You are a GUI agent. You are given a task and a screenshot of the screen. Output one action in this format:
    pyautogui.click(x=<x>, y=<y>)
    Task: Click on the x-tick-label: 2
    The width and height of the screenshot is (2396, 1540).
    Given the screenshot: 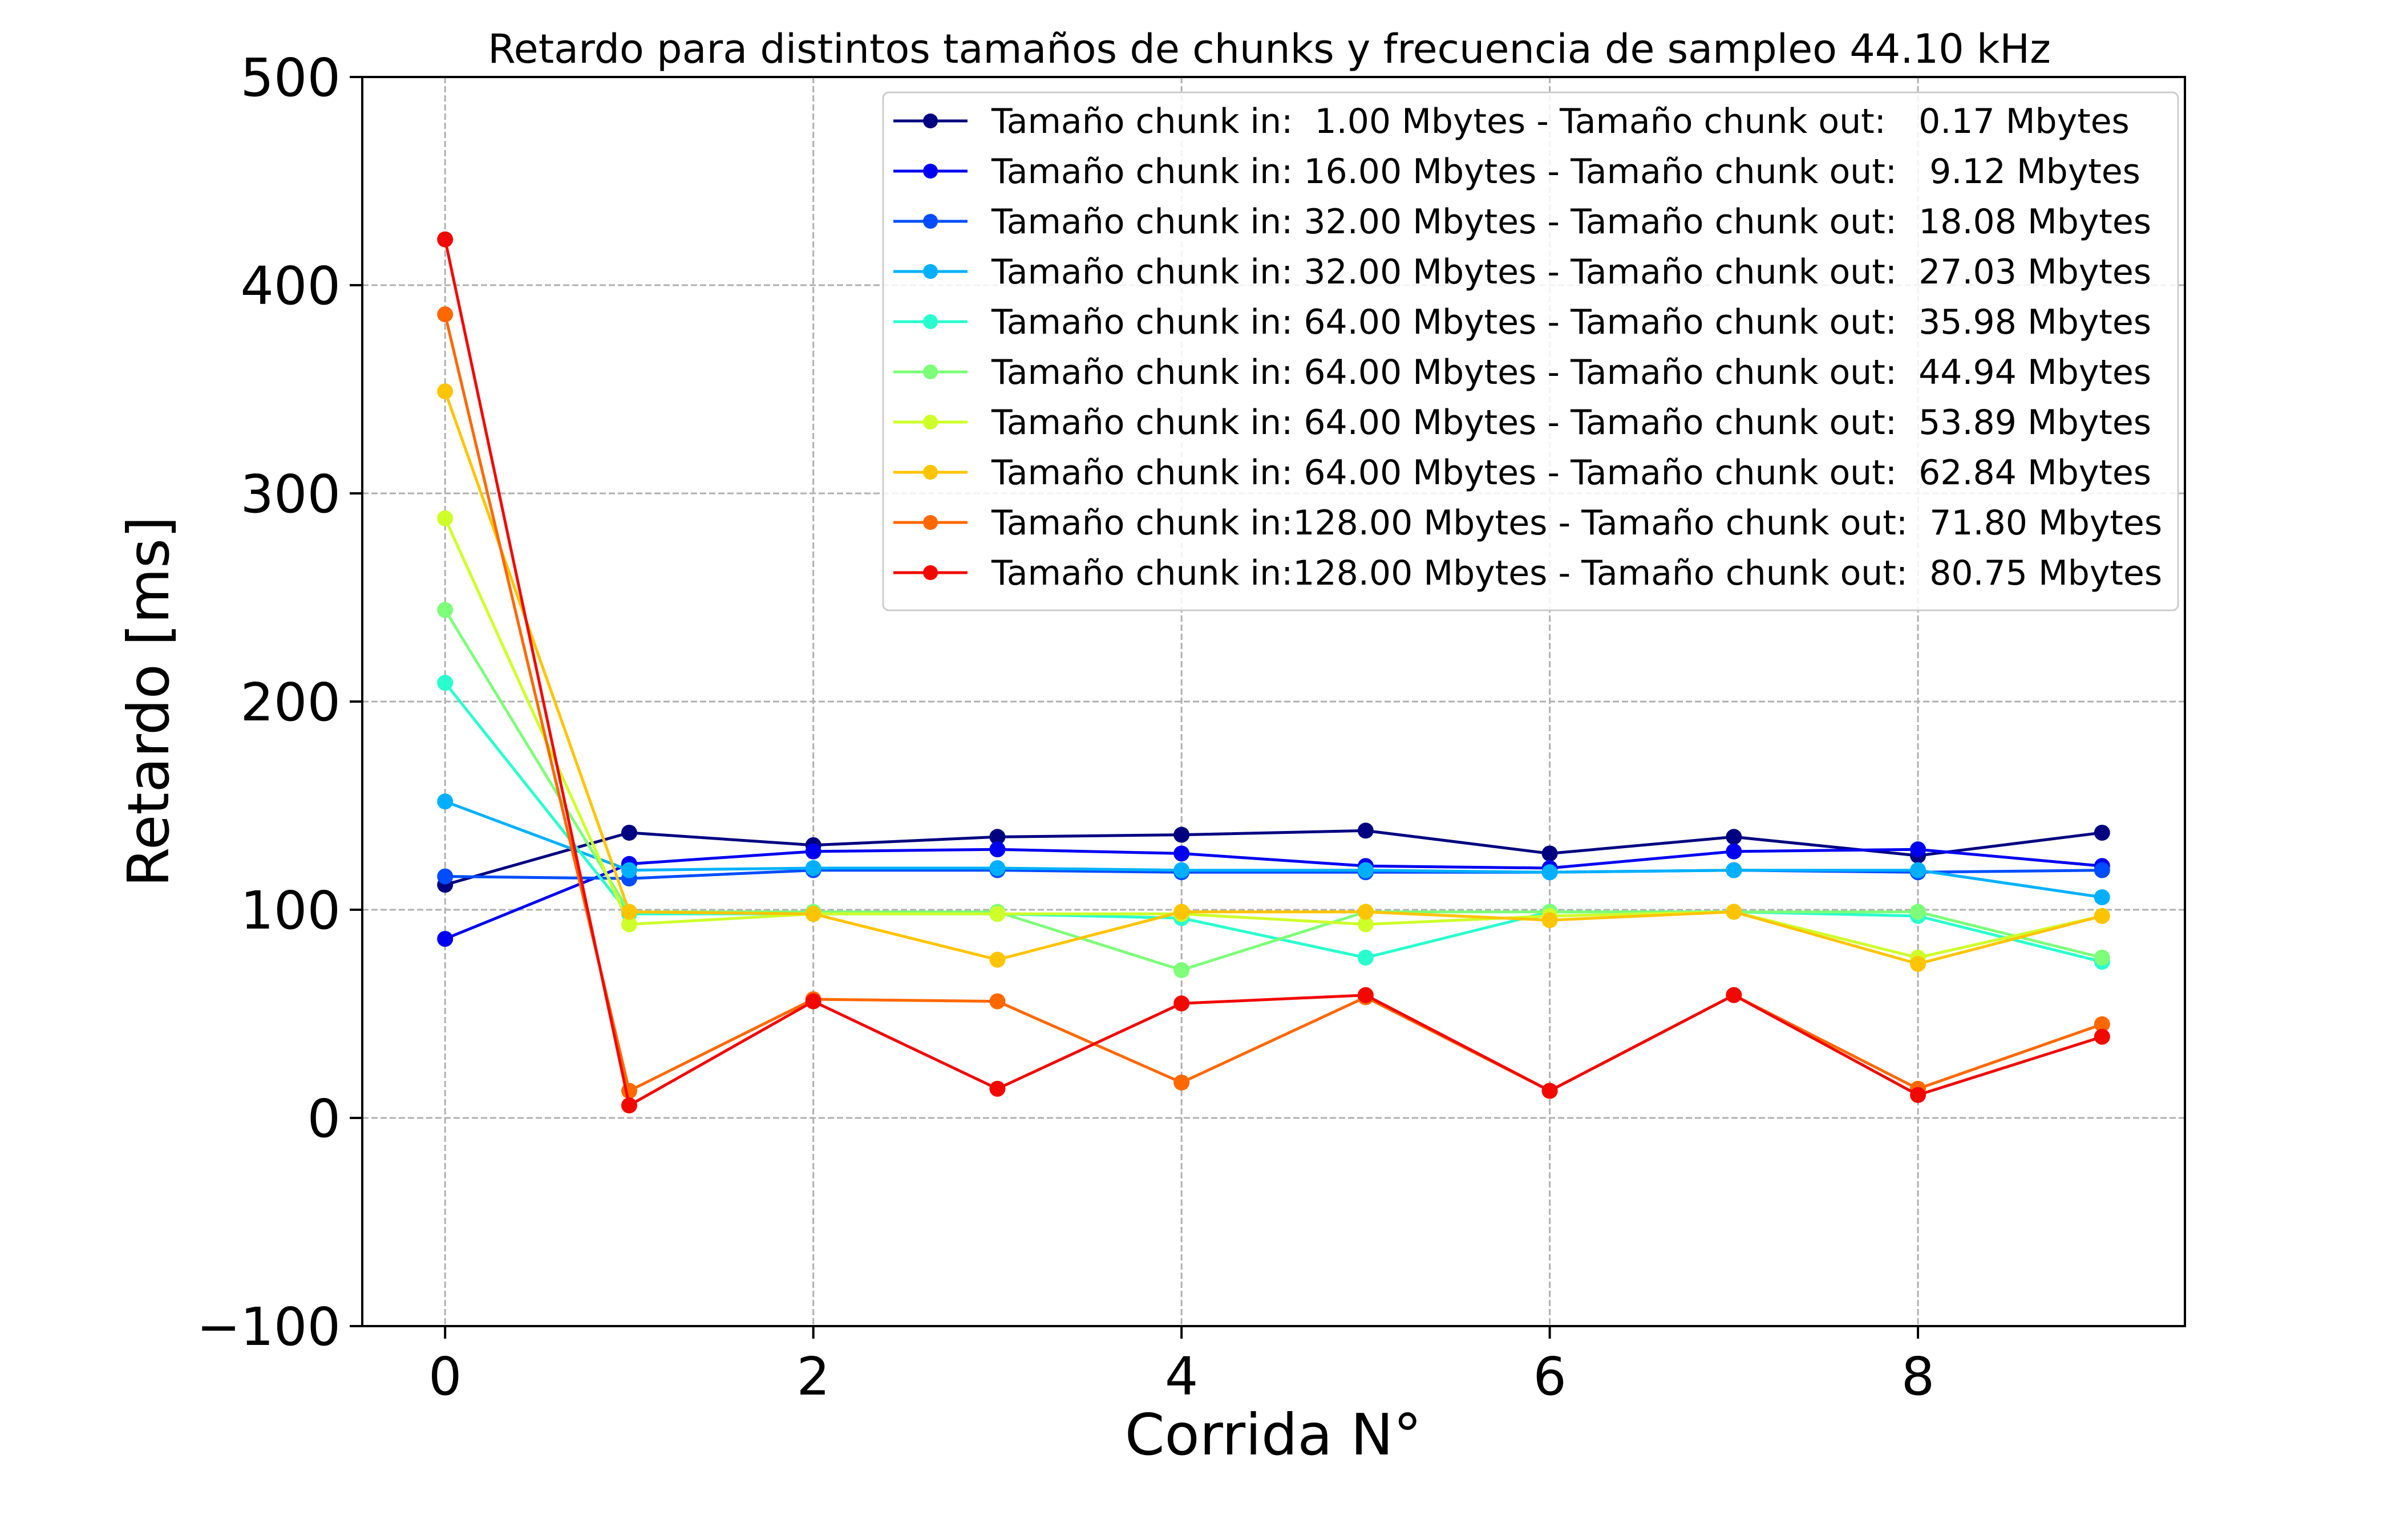 What is the action you would take?
    pyautogui.click(x=813, y=1377)
    